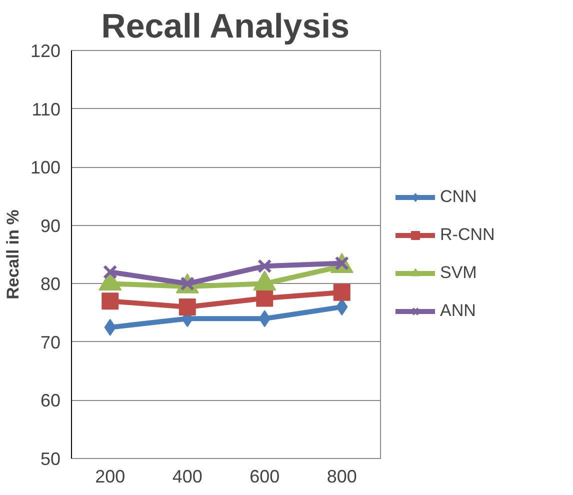 The height and width of the screenshot is (495, 573). Describe the element at coordinates (458, 273) in the screenshot. I see `legend-label: SVM` at that location.